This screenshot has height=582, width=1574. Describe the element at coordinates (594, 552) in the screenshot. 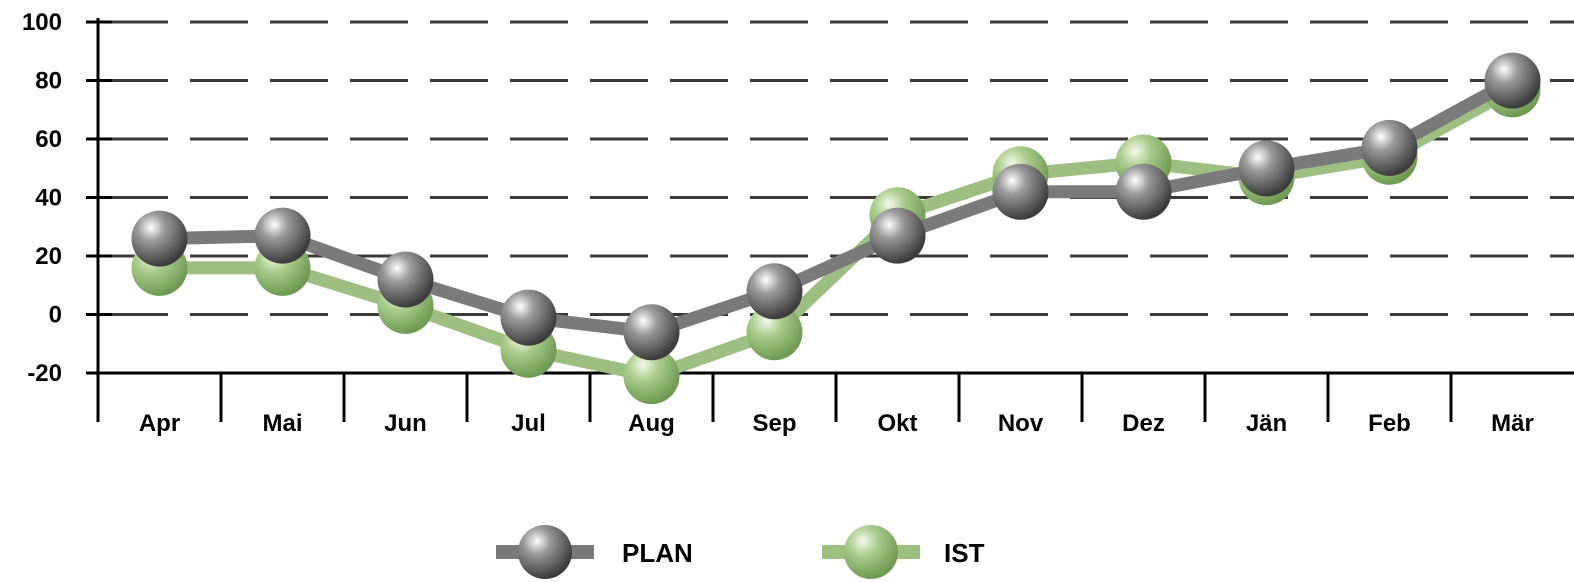

I see `legend-item-plan: PLAN` at that location.